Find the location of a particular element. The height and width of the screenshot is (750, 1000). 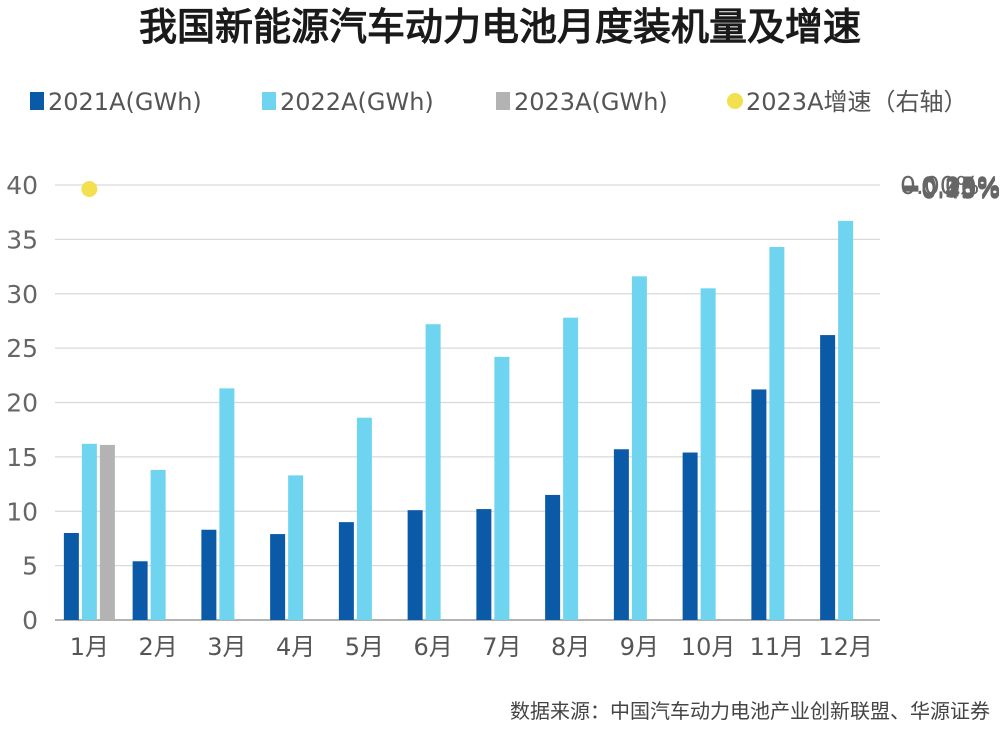

x-tick-label: 5月 is located at coordinates (364, 647).